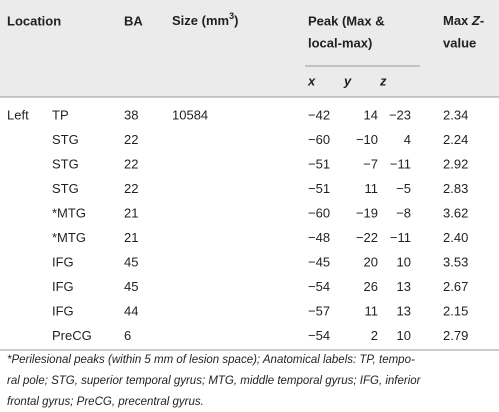 The width and height of the screenshot is (499, 412). I want to click on cell-max-z: 2.40, so click(455, 237).